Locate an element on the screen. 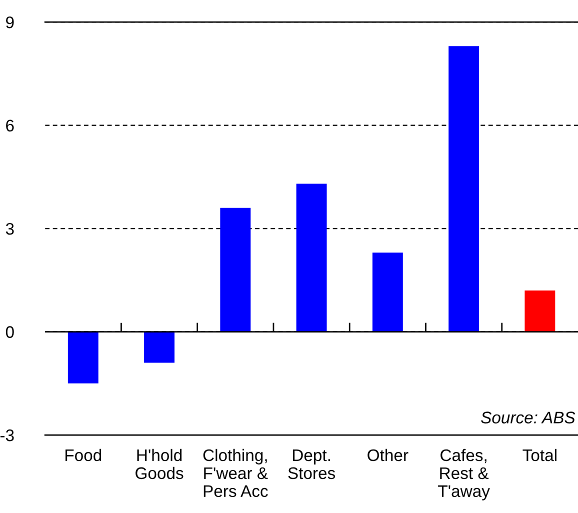  x-tick-label: Clothing, F'wear & Pers Acc is located at coordinates (235, 473).